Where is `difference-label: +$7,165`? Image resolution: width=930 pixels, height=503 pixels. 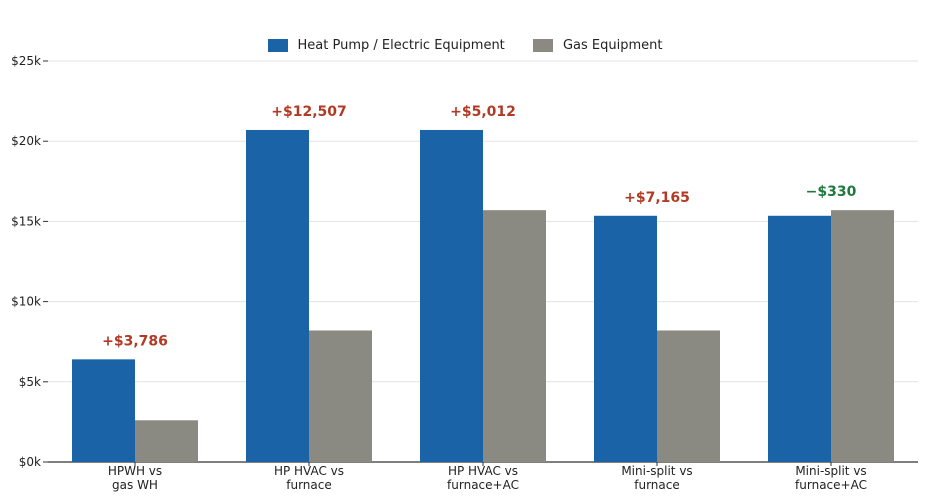 difference-label: +$7,165 is located at coordinates (657, 198).